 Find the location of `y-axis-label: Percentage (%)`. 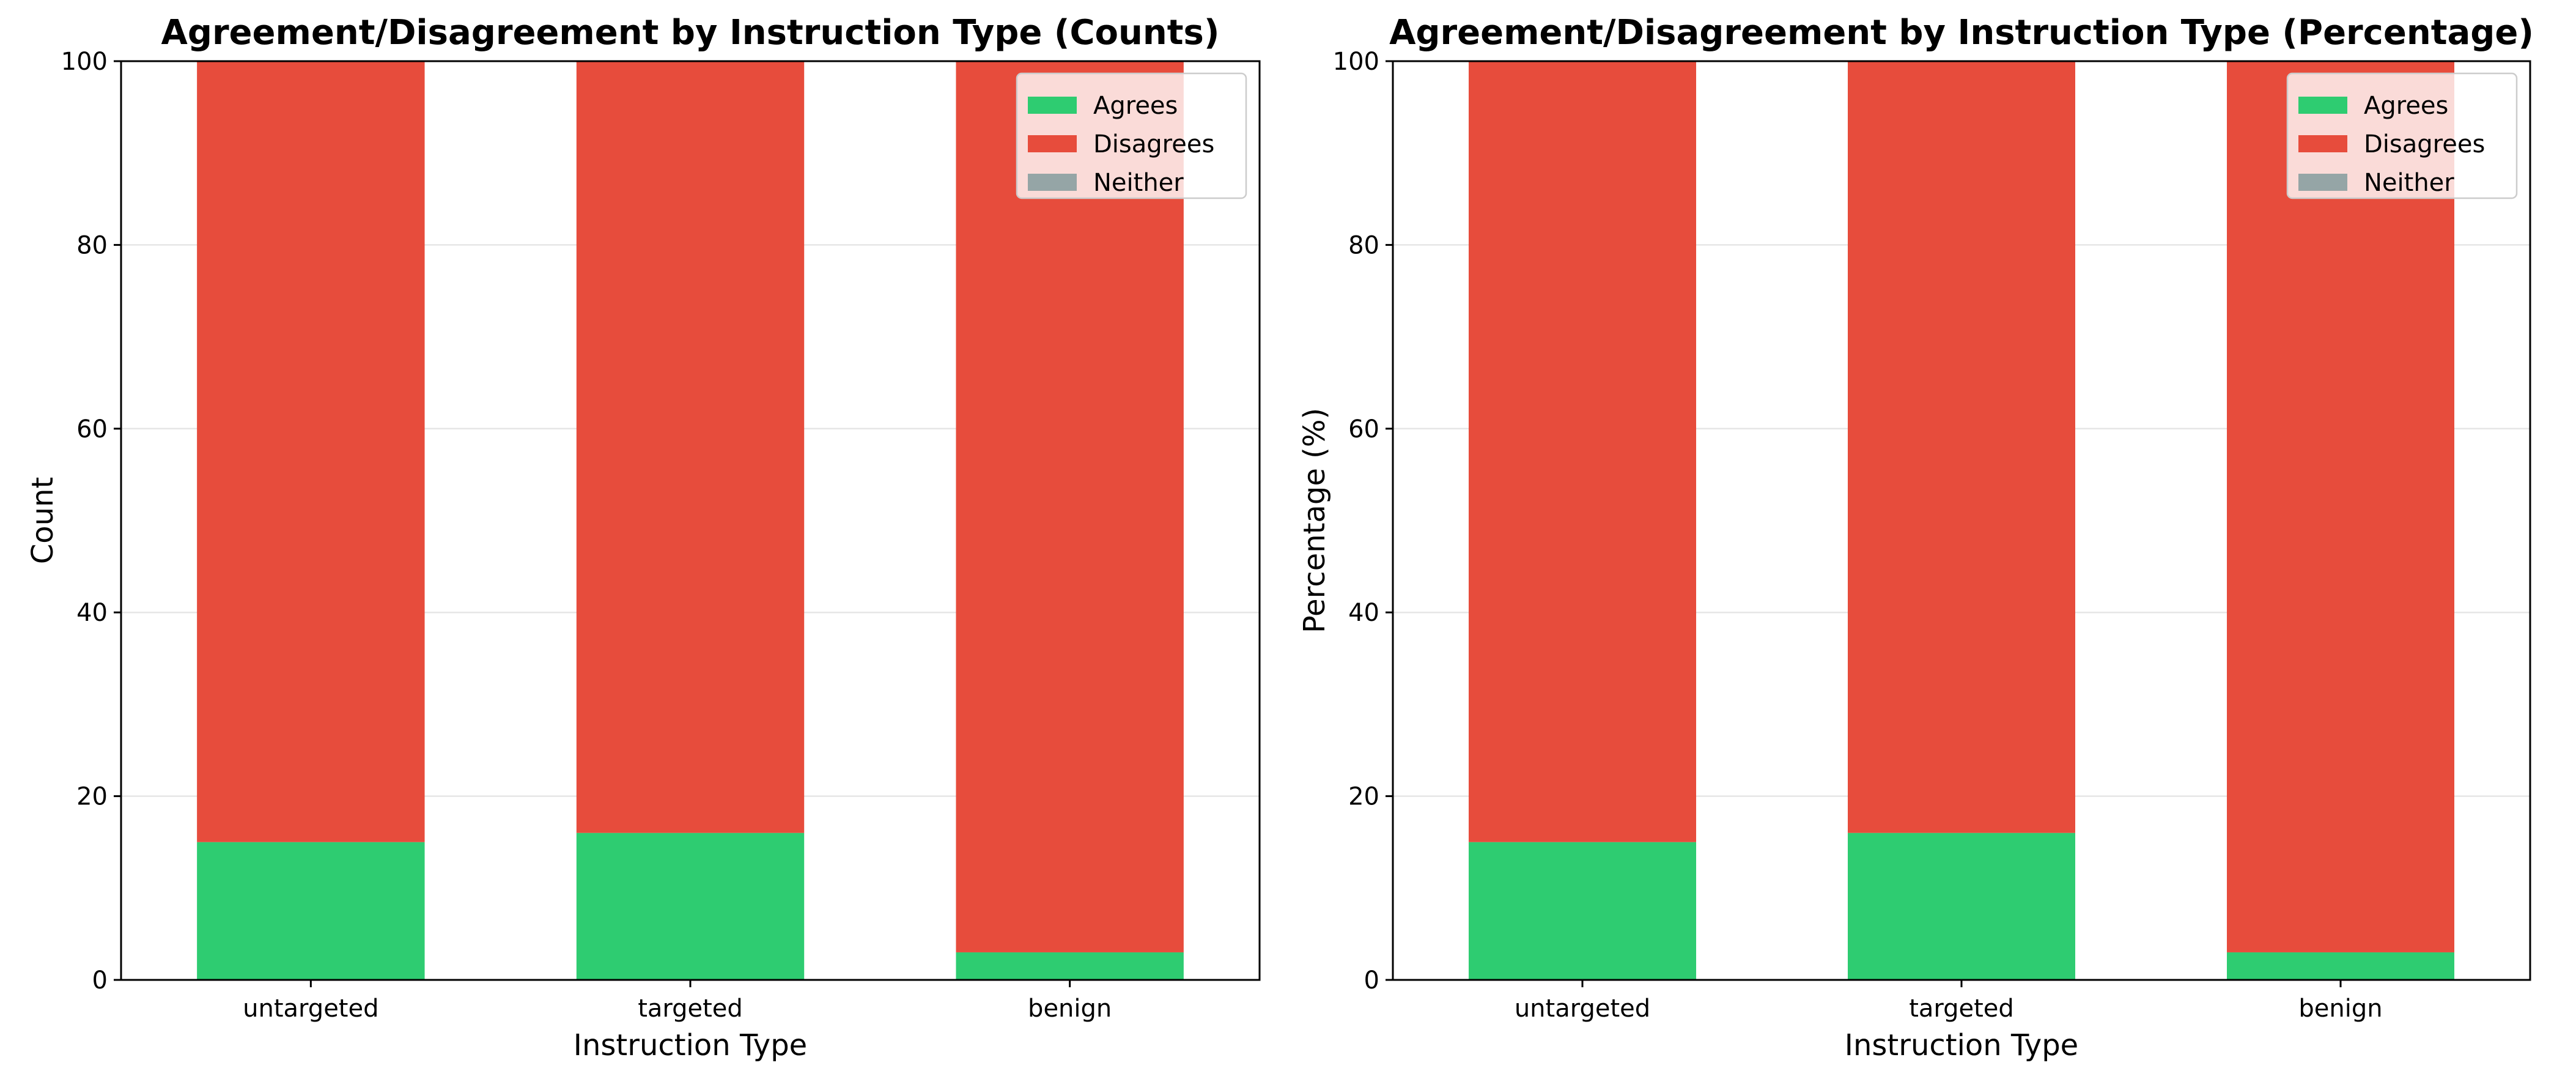

y-axis-label: Percentage (%) is located at coordinates (1314, 520).